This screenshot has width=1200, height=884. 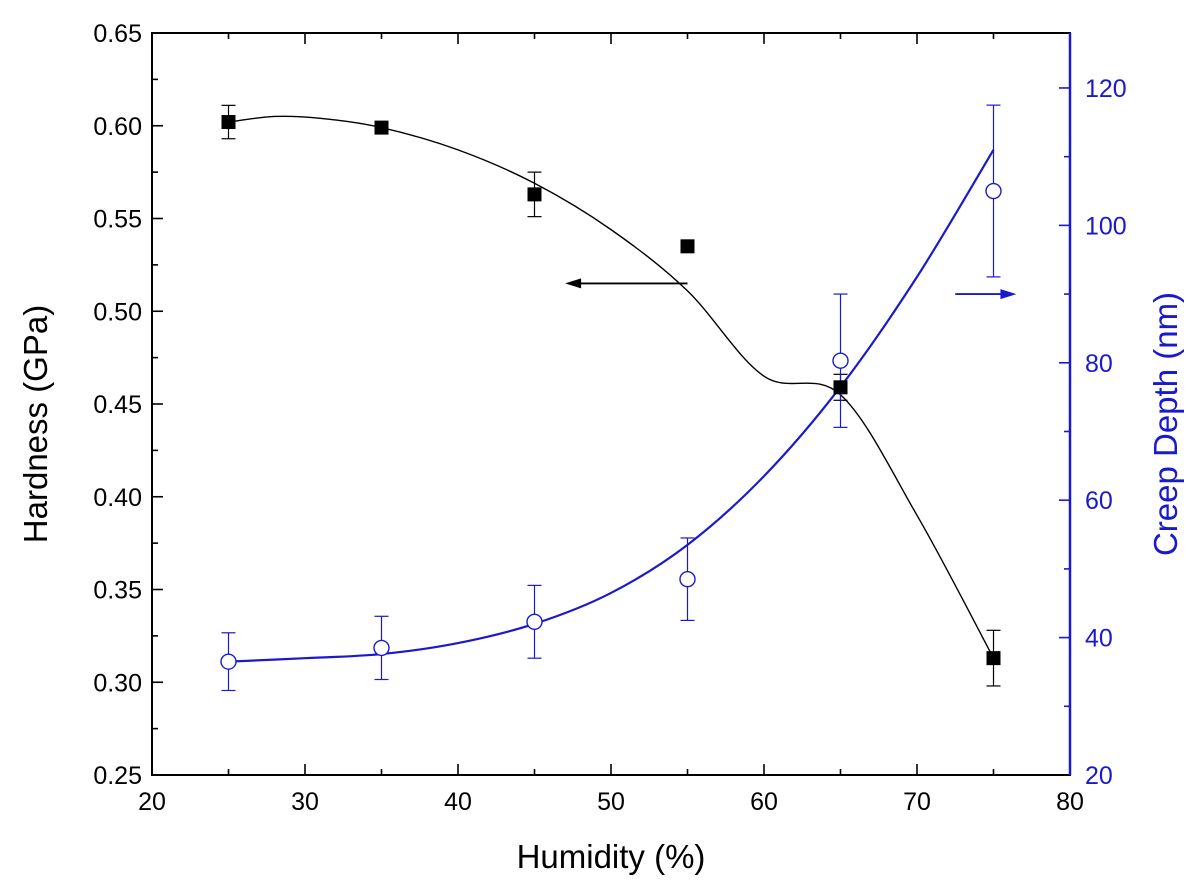 What do you see at coordinates (117, 127) in the screenshot?
I see `y-left-tick-label: 0.60` at bounding box center [117, 127].